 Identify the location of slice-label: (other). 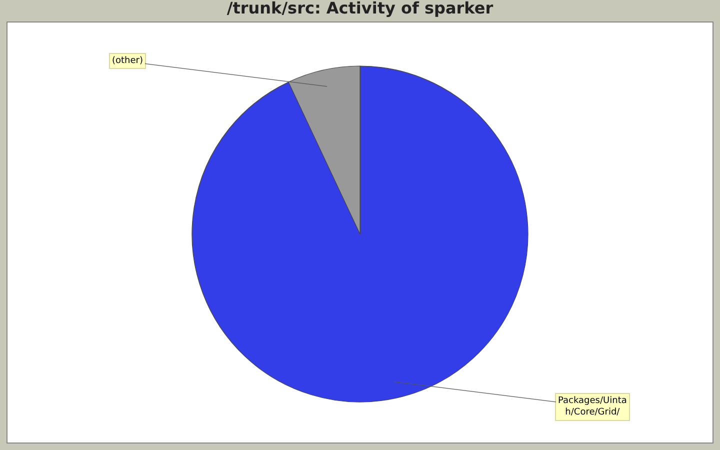
(127, 61).